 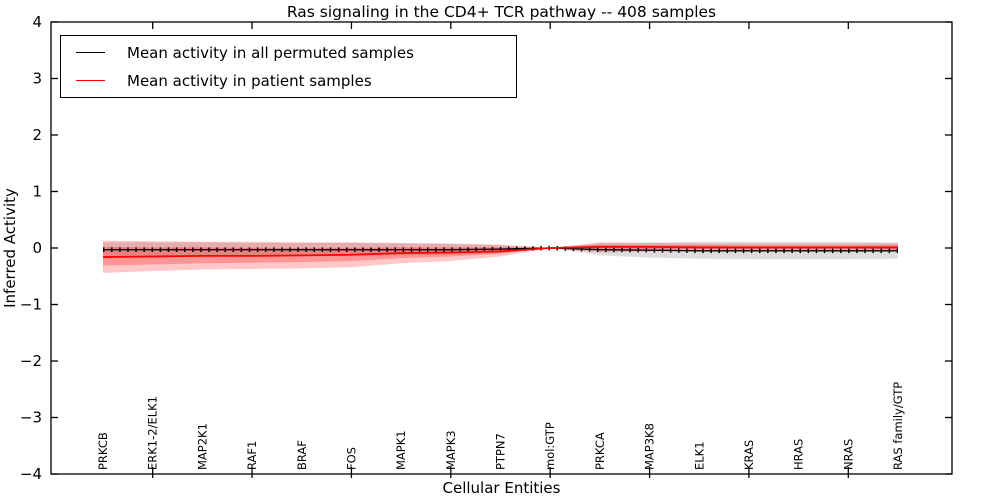 I want to click on legend-label-permuted: Mean activity in all permuted samples, so click(x=270, y=52).